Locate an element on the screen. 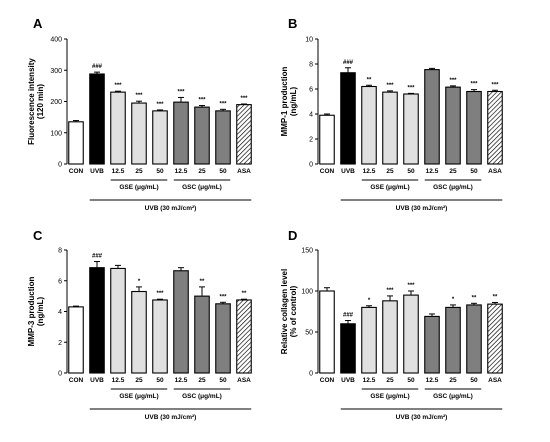 The height and width of the screenshot is (442, 550). y-axis-title-line: Fluorescence intensity is located at coordinates (31, 101).